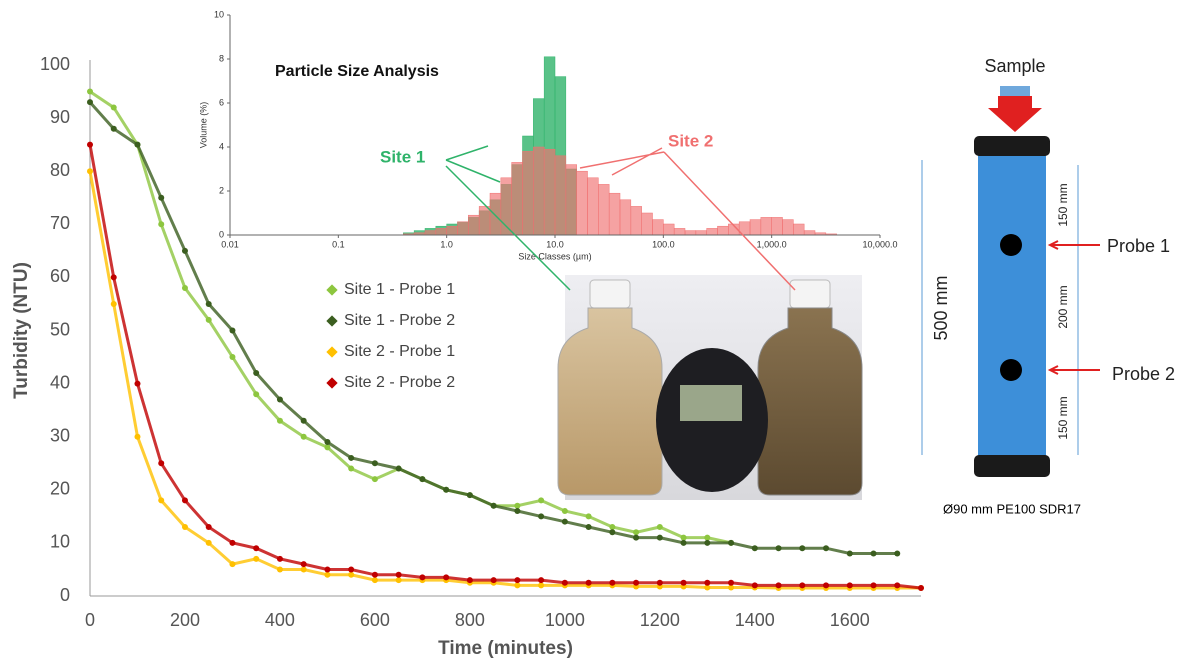  I want to click on y-tick-label: 50, so click(60, 329).